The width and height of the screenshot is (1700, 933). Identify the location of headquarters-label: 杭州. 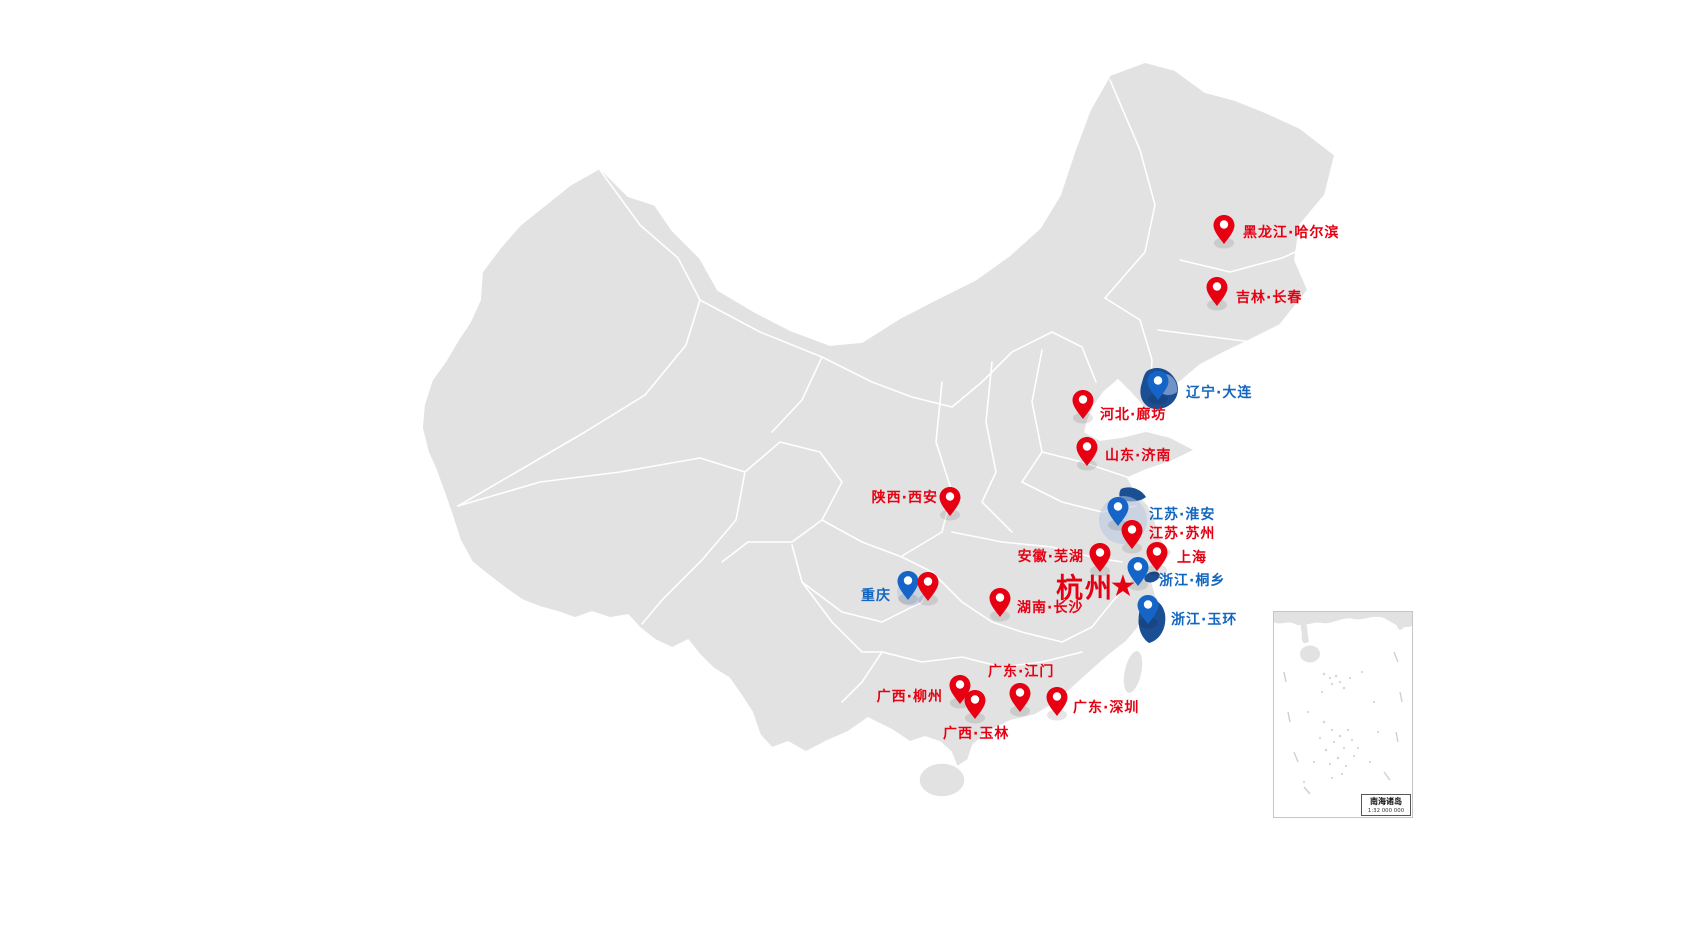
(1085, 589).